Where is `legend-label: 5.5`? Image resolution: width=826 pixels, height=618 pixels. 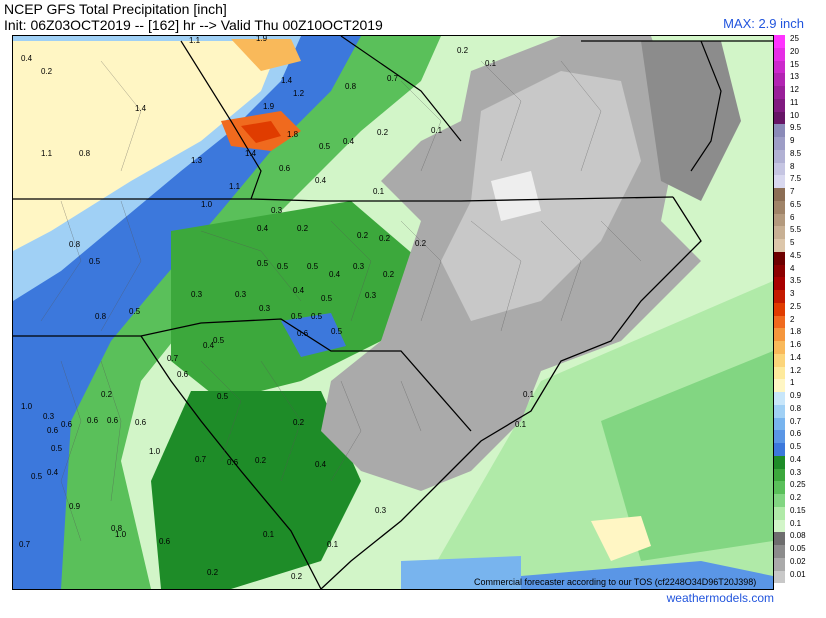 legend-label: 5.5 is located at coordinates (796, 230).